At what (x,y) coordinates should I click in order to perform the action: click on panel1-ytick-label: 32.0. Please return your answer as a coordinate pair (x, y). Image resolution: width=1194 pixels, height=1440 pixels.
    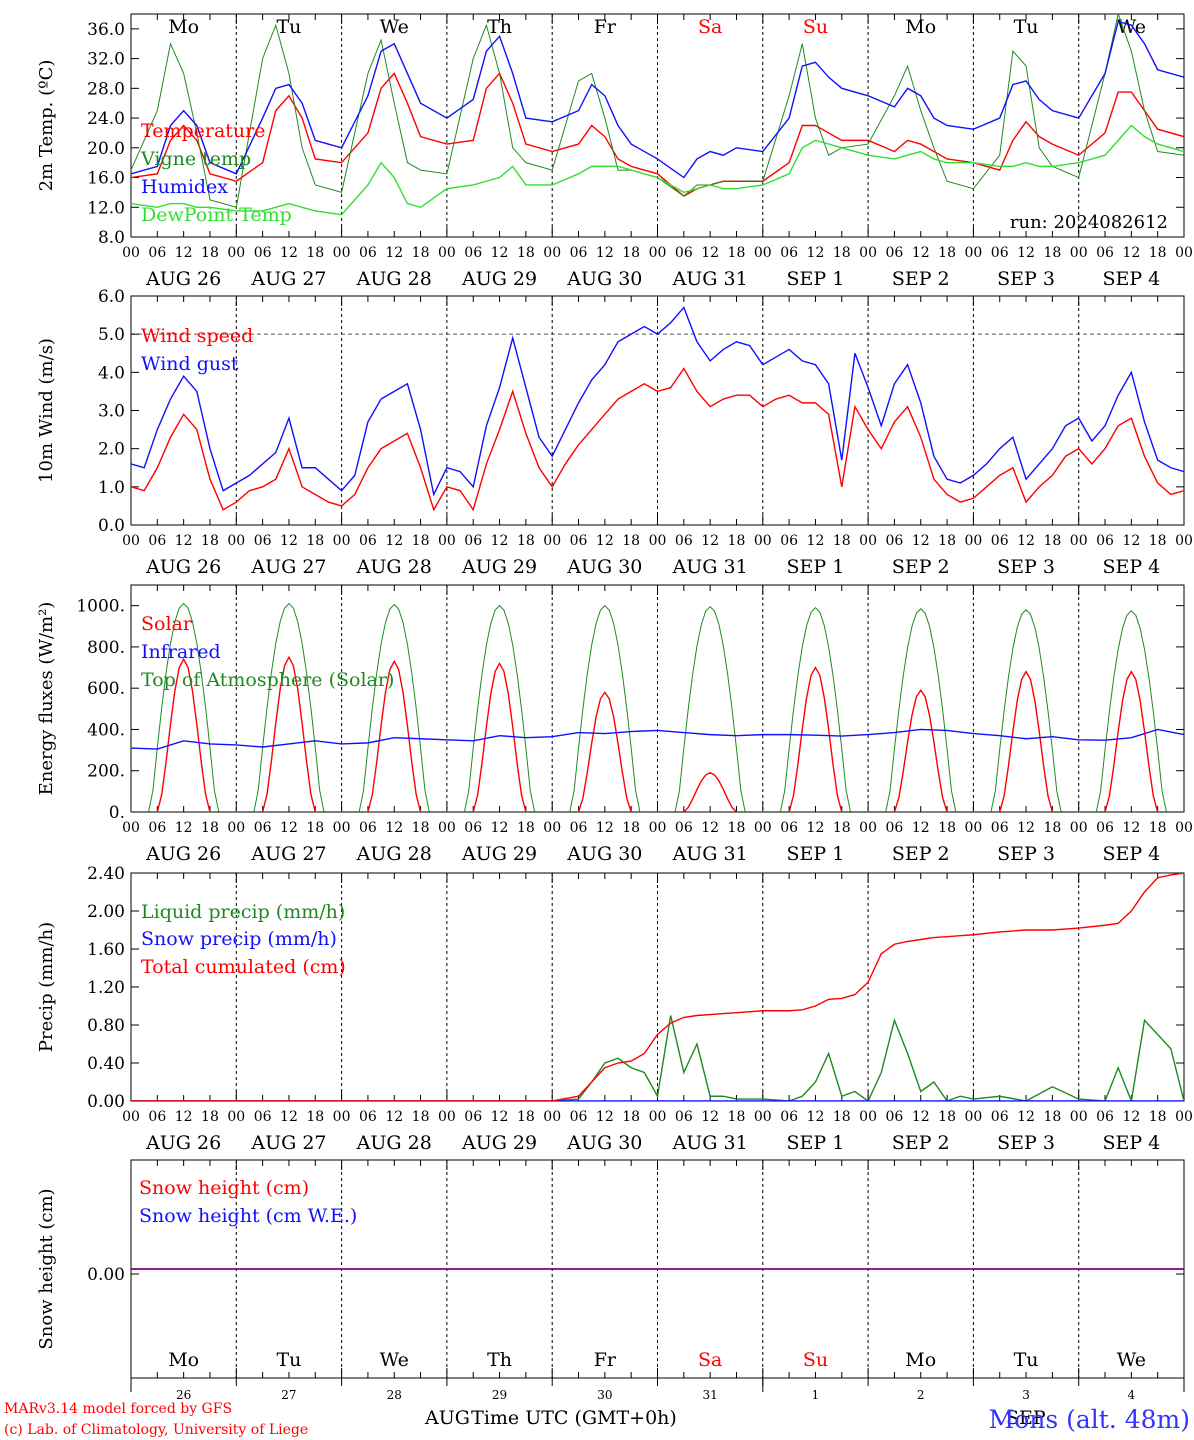
    Looking at the image, I should click on (106, 60).